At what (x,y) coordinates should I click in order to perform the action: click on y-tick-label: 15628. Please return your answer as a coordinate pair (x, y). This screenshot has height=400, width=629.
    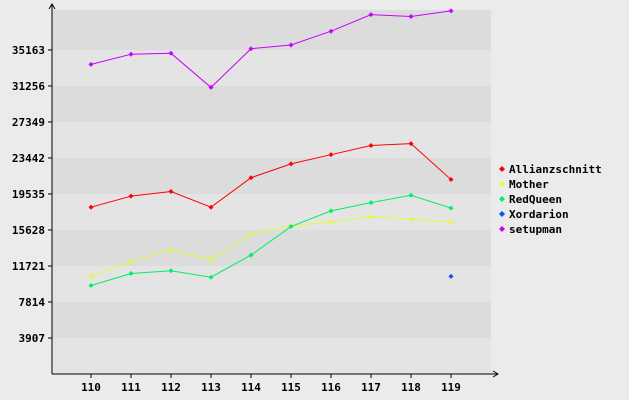
    Looking at the image, I should click on (28, 230).